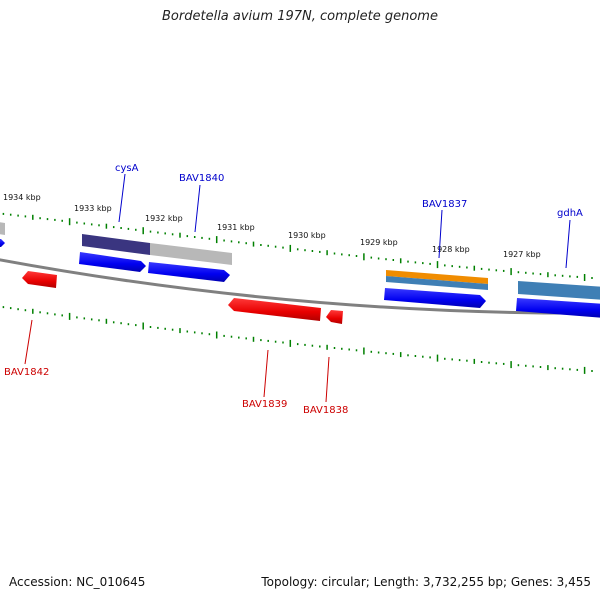 The height and width of the screenshot is (600, 600). I want to click on kbp-label: 1934 kbp, so click(22, 197).